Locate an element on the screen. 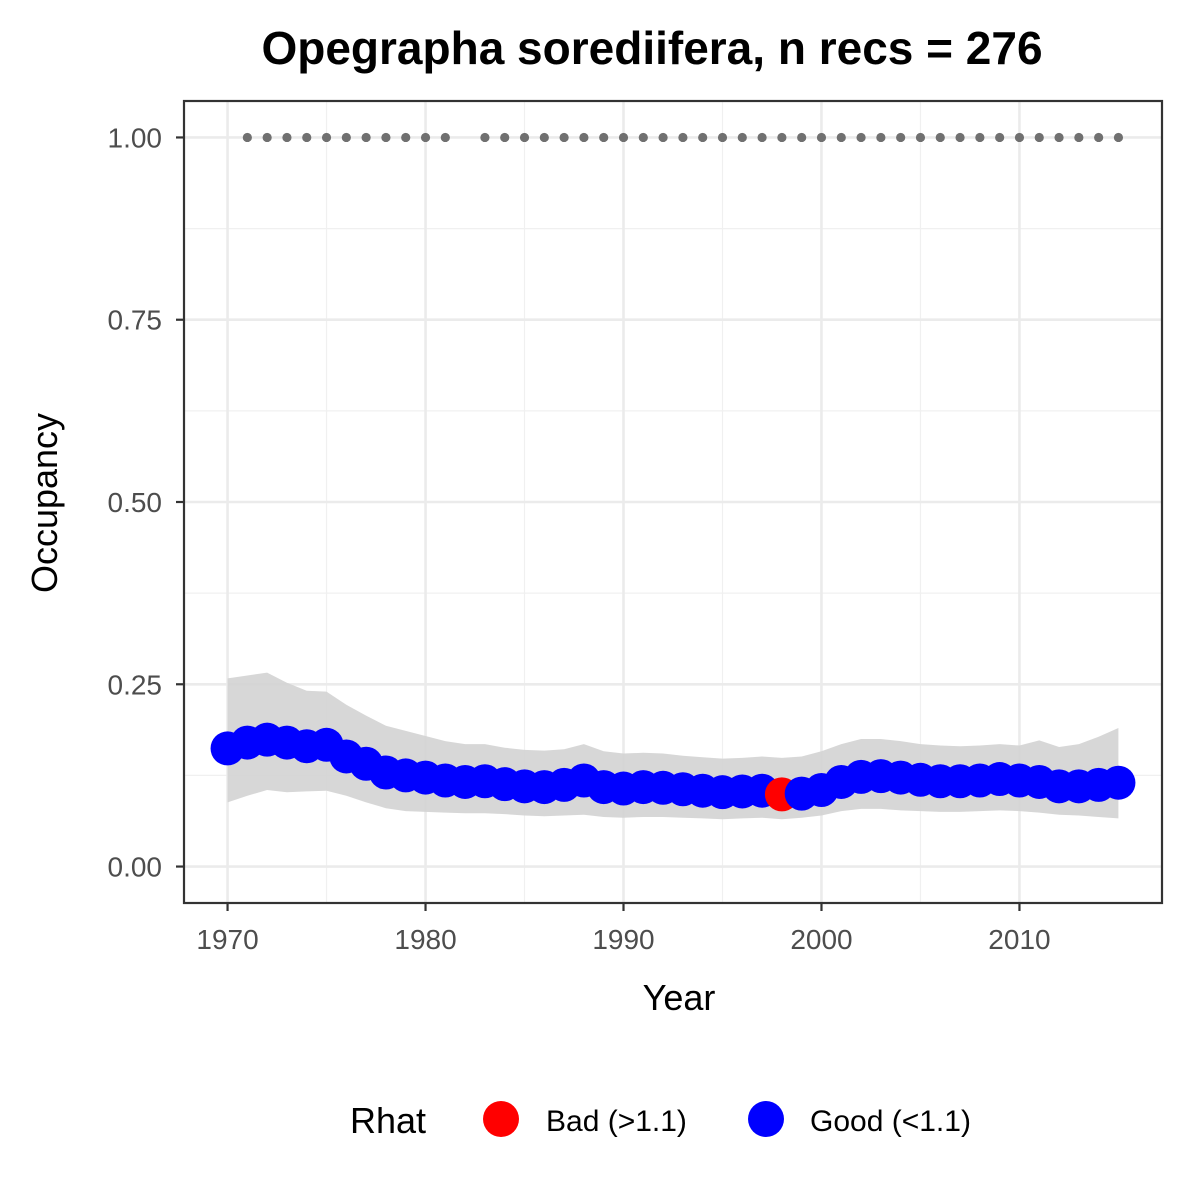  x-tick-label: 2000 is located at coordinates (821, 939).